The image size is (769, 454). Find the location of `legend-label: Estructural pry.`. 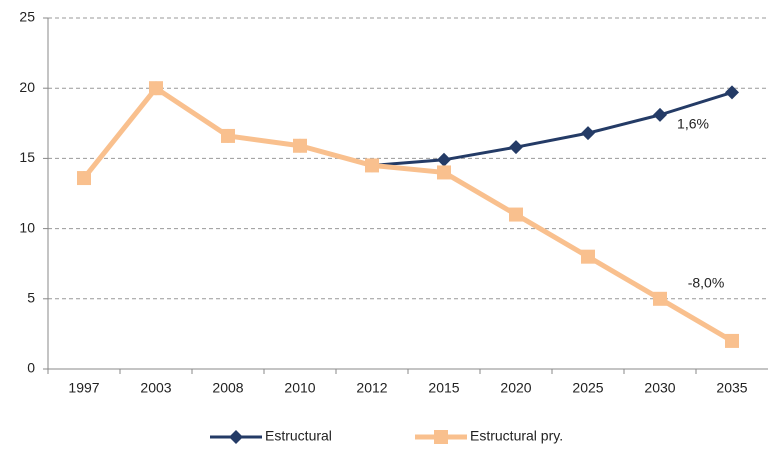

legend-label: Estructural pry. is located at coordinates (516, 436).